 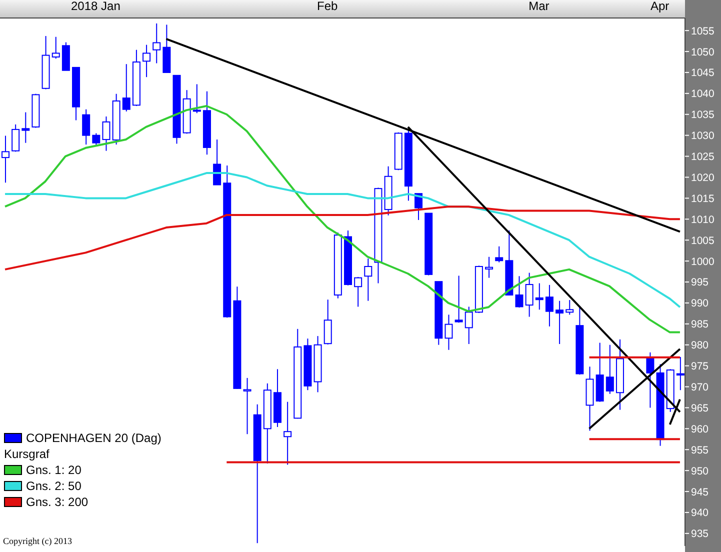 I want to click on y-tick-label: 970, so click(x=700, y=387).